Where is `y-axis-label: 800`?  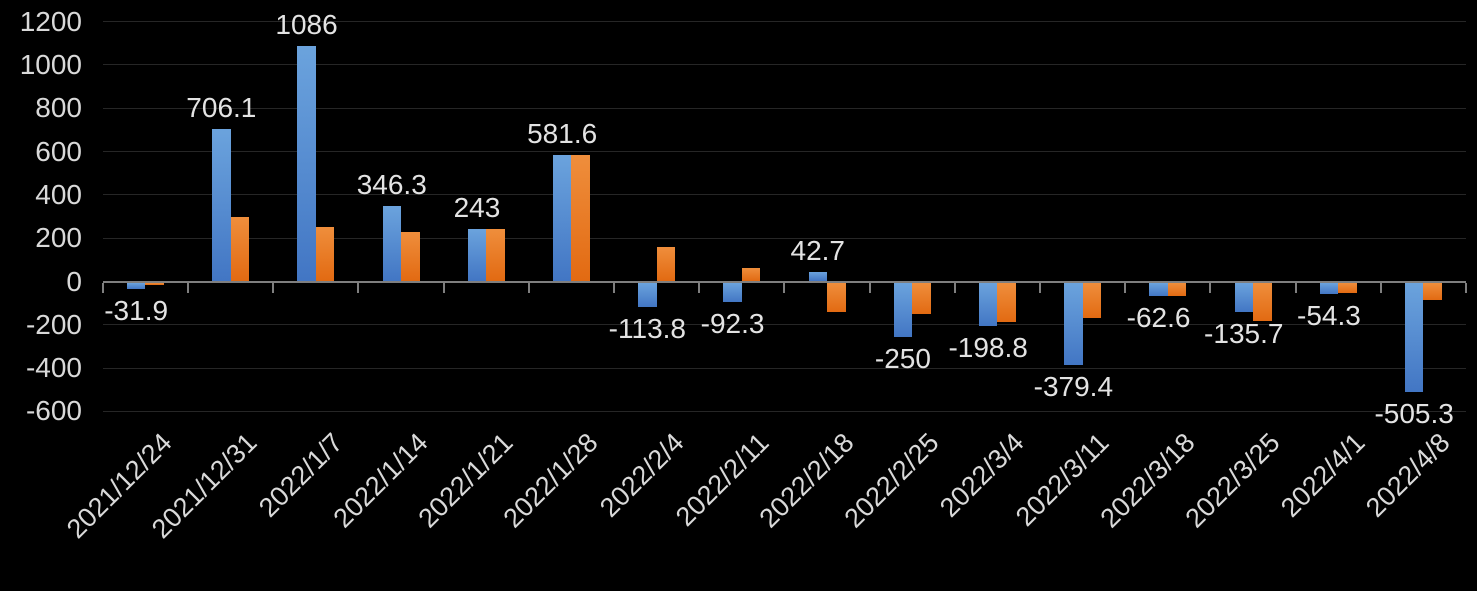
y-axis-label: 800 is located at coordinates (58, 108).